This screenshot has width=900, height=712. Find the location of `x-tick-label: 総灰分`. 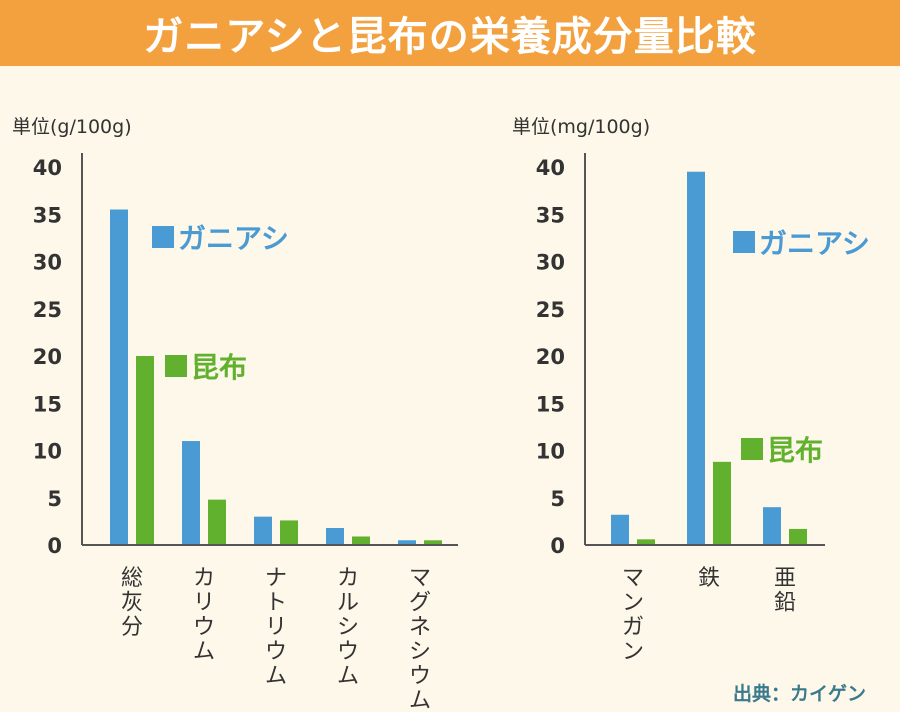

x-tick-label: 総灰分 is located at coordinates (132, 603).